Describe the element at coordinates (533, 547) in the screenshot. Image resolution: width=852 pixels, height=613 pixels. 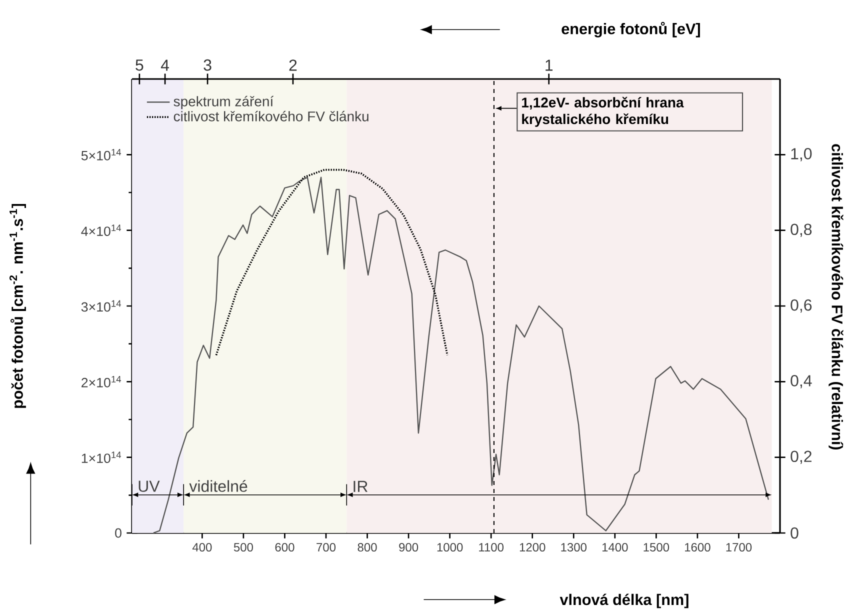
I see `x-tick-label: 1200` at that location.